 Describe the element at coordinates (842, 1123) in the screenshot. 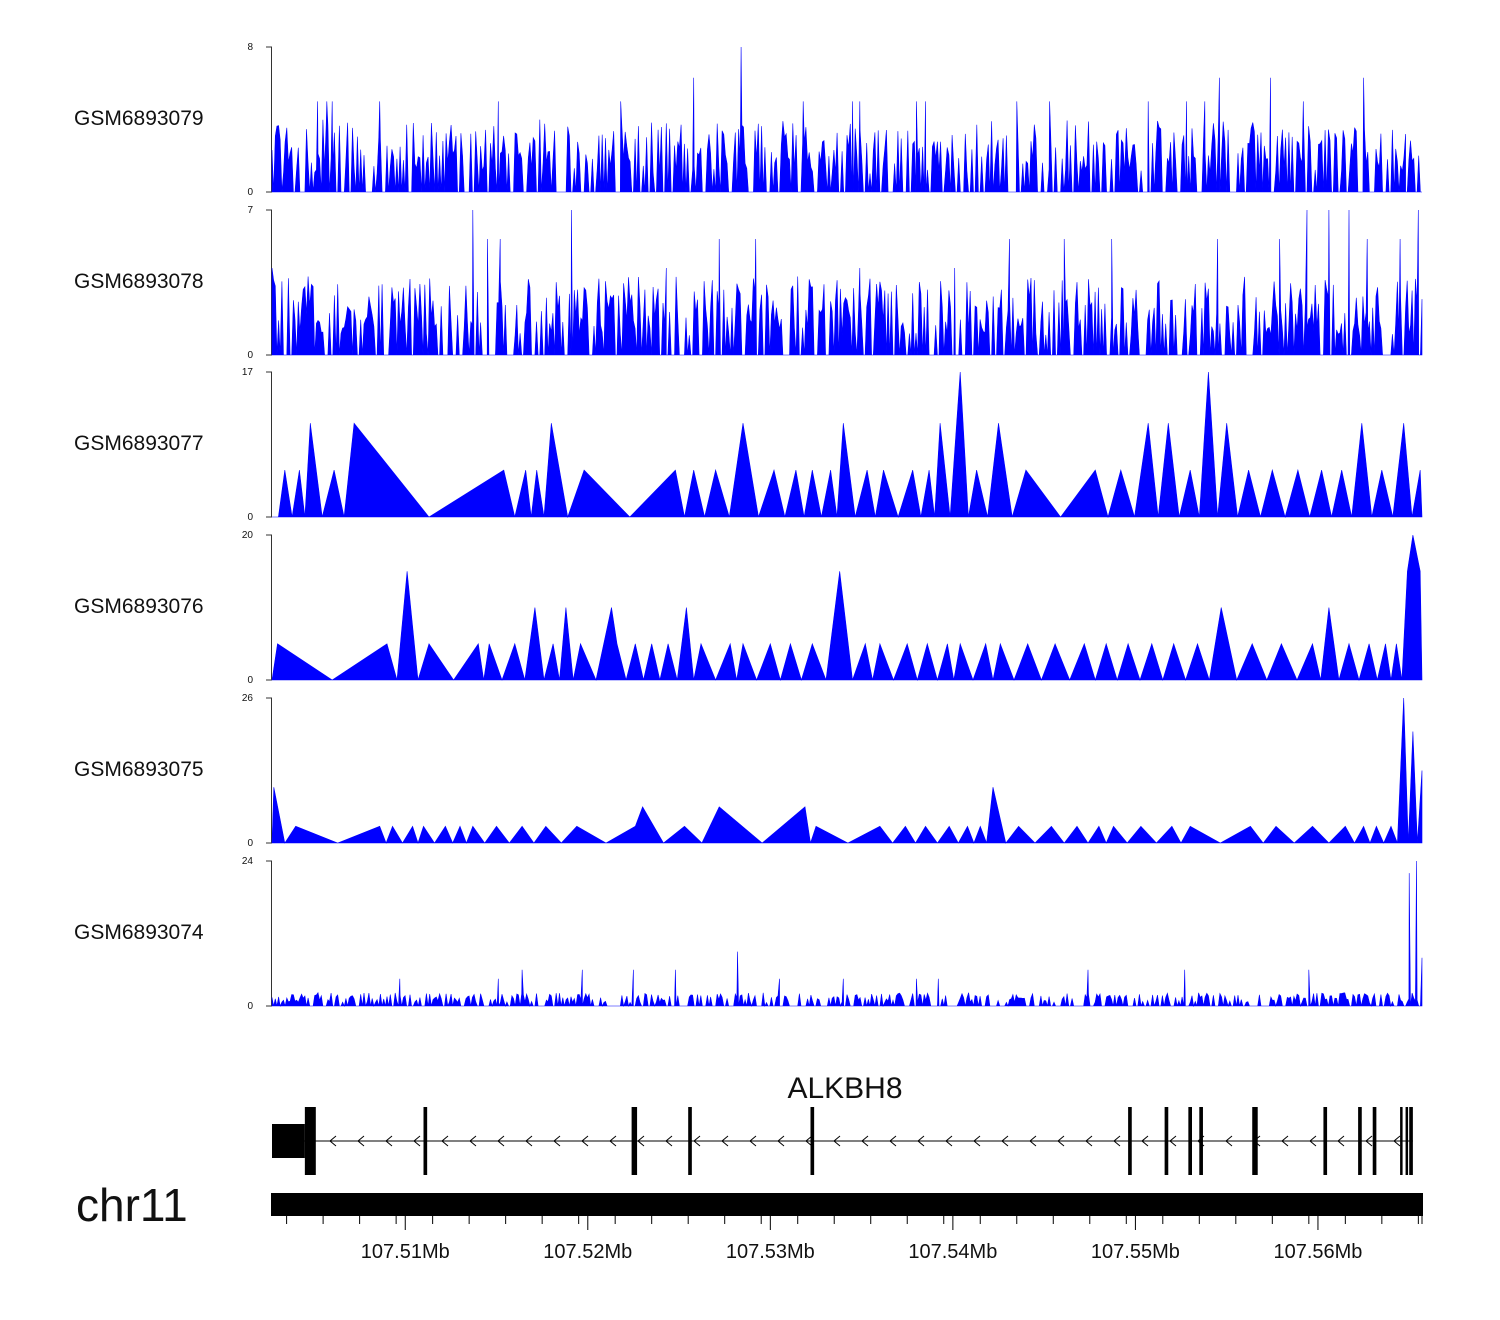

I see `gene-annotation-track: ALKBH8` at that location.